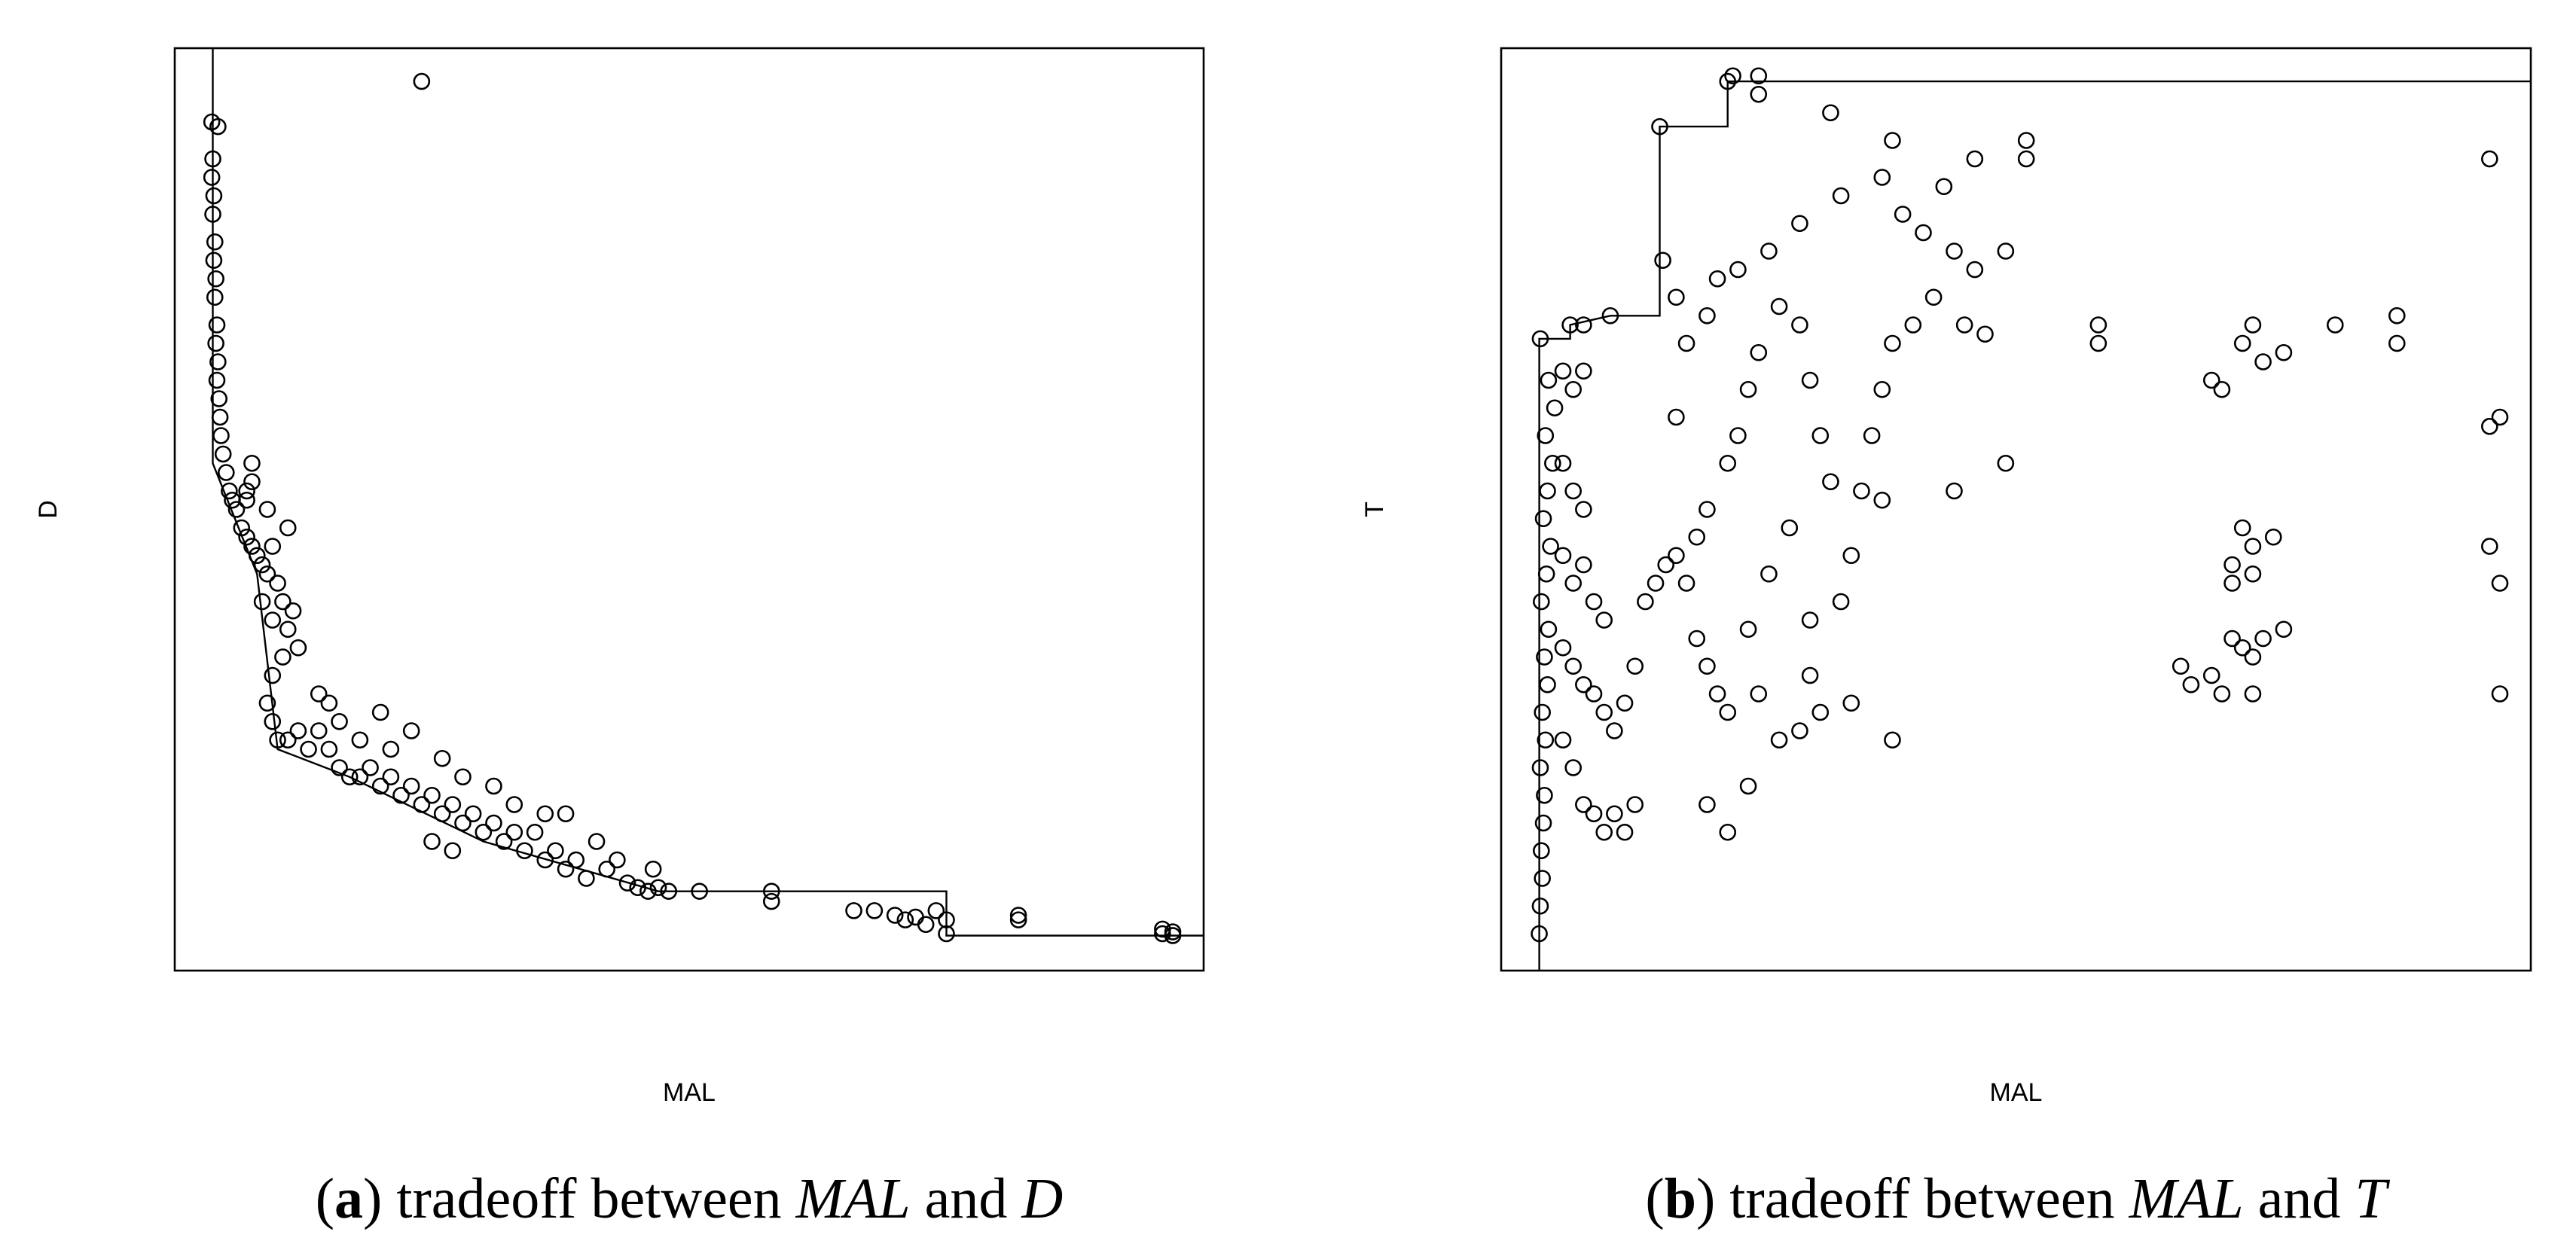 This screenshot has width=2576, height=1259. I want to click on caption-part: MAL, so click(853, 1198).